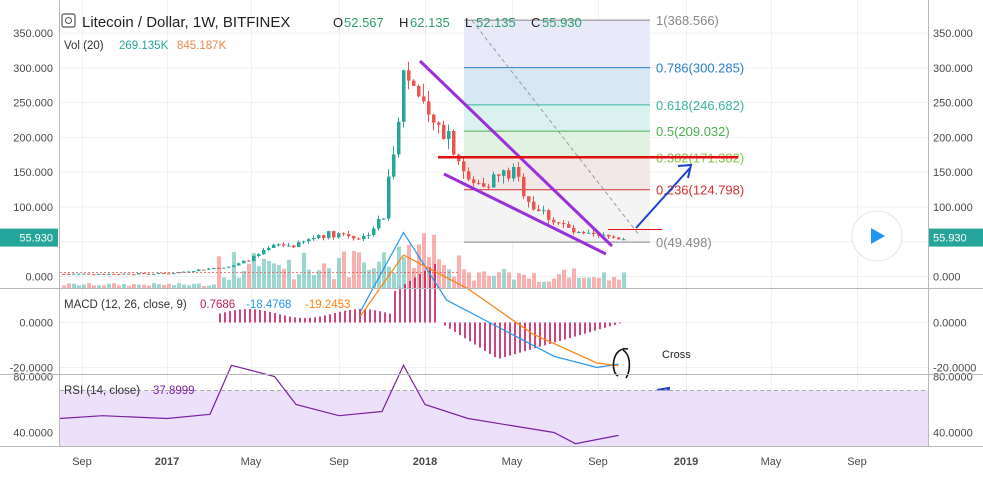 Image resolution: width=983 pixels, height=477 pixels. I want to click on current-price-badge-left, so click(29, 237).